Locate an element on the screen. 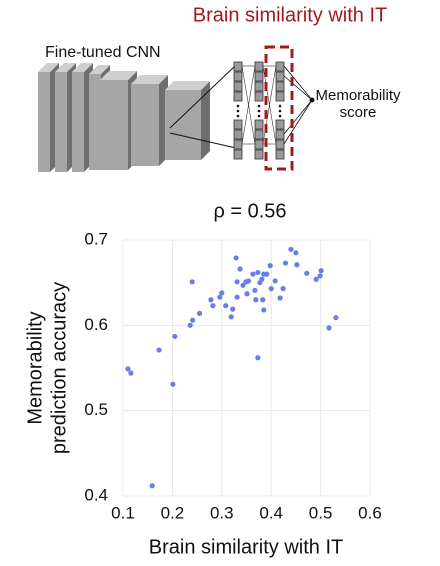 The image size is (440, 566). y-axis-title: Memorability is located at coordinates (35, 367).